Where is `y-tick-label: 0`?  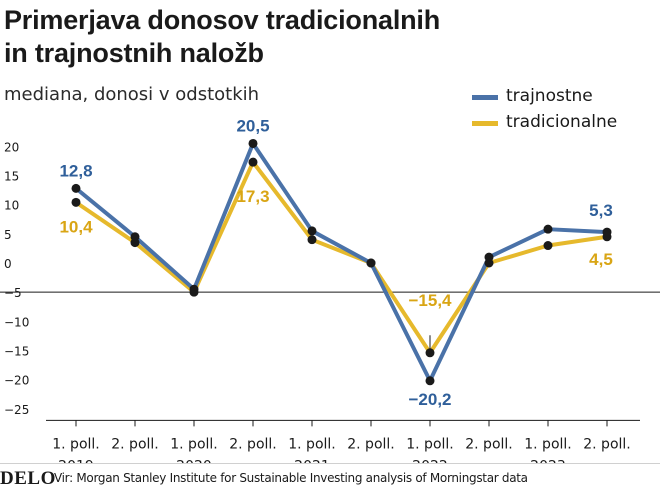
y-tick-label: 0 is located at coordinates (8, 264).